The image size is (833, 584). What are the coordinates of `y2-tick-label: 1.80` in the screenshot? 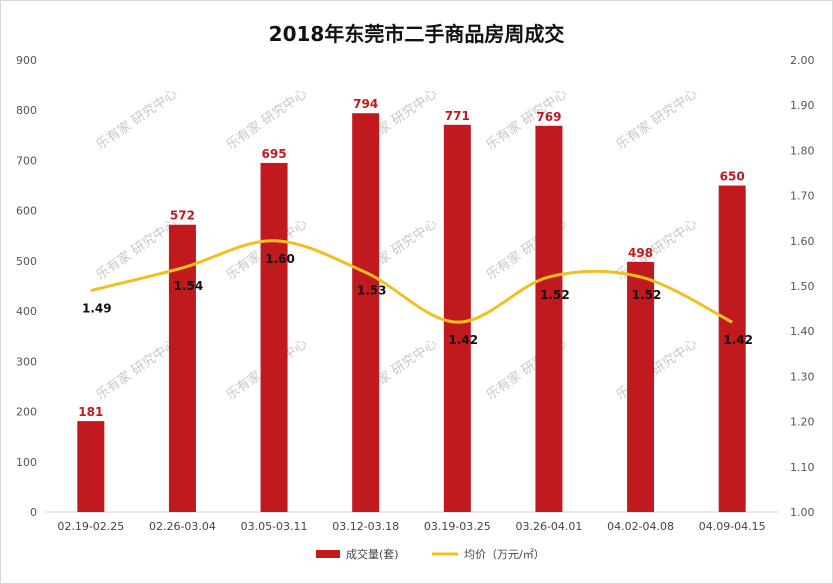 It's located at (802, 150).